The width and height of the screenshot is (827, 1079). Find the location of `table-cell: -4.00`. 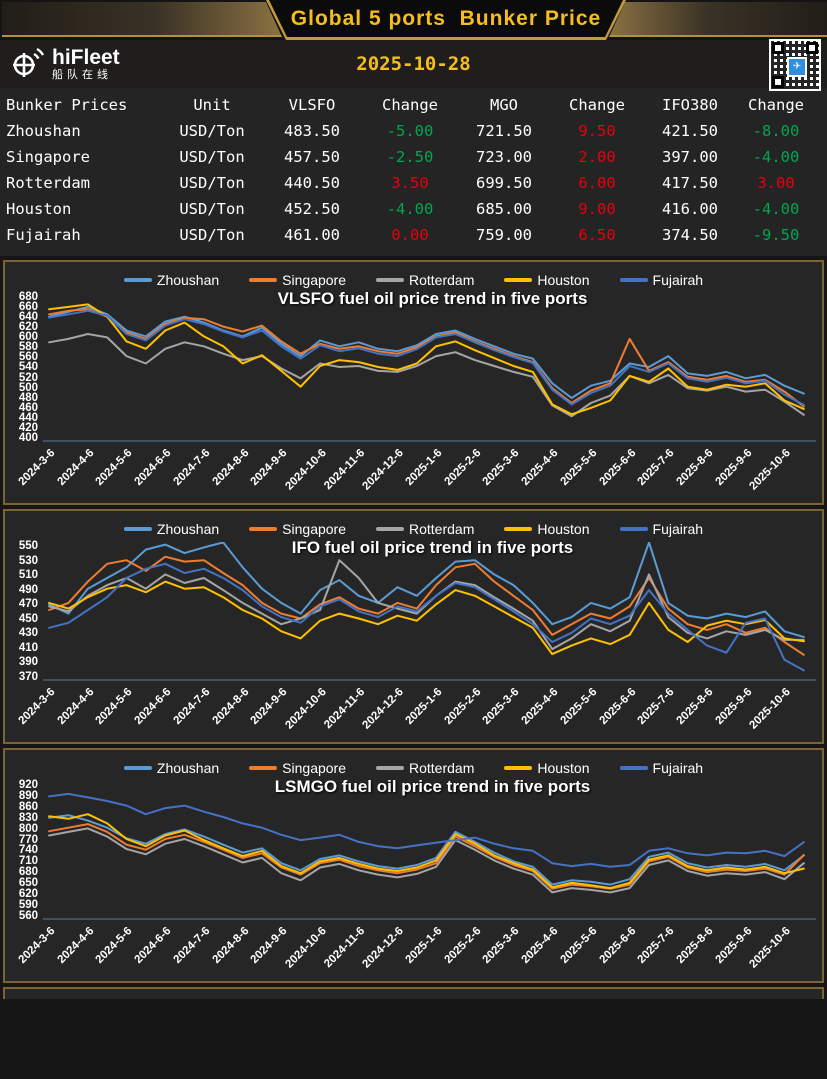

table-cell: -4.00 is located at coordinates (410, 209).